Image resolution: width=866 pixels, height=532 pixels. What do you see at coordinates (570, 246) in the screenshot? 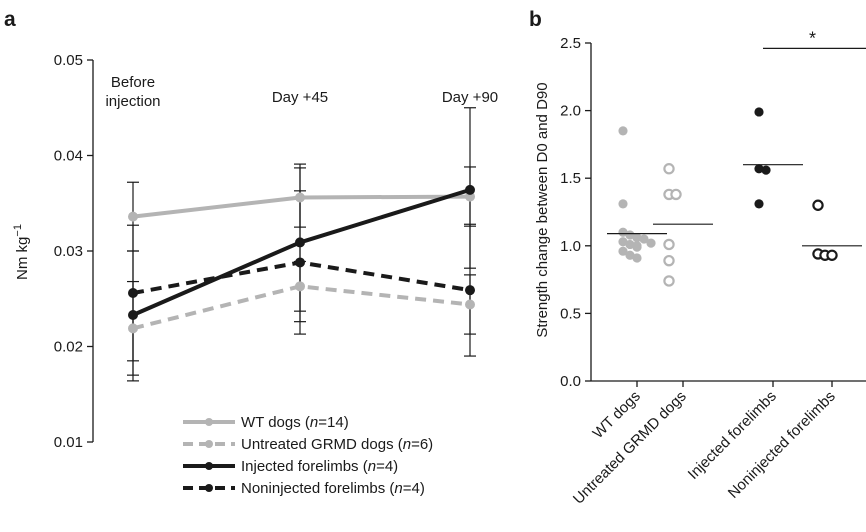
I see `panel-b-y-tick-label: 1.0` at bounding box center [570, 246].